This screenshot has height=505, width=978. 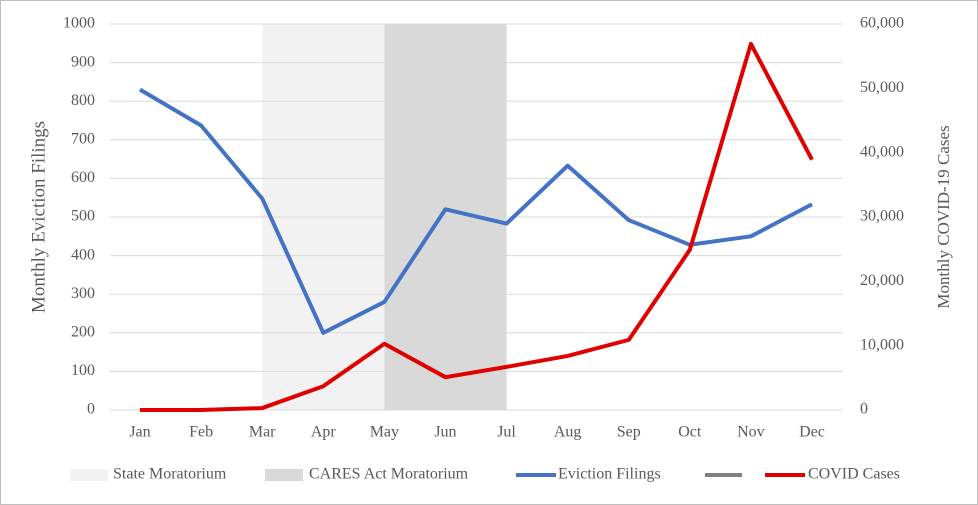 I want to click on y2-tick-label: 50,000, so click(x=882, y=87).